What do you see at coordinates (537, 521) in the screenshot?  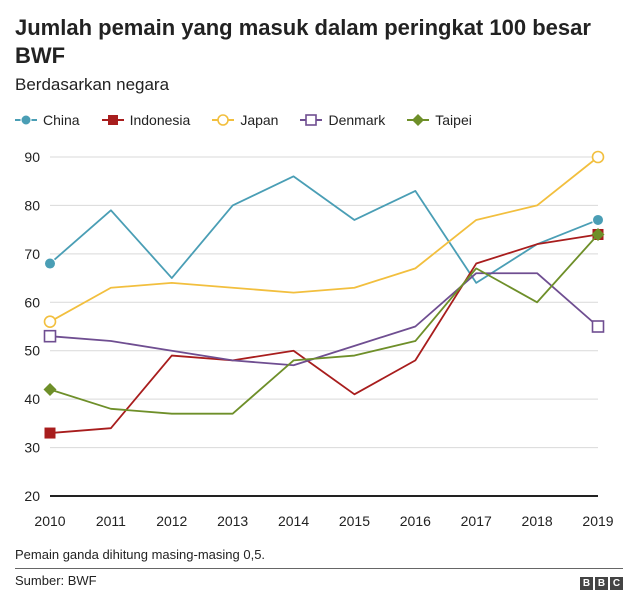 I see `x-tick-label: 2018` at bounding box center [537, 521].